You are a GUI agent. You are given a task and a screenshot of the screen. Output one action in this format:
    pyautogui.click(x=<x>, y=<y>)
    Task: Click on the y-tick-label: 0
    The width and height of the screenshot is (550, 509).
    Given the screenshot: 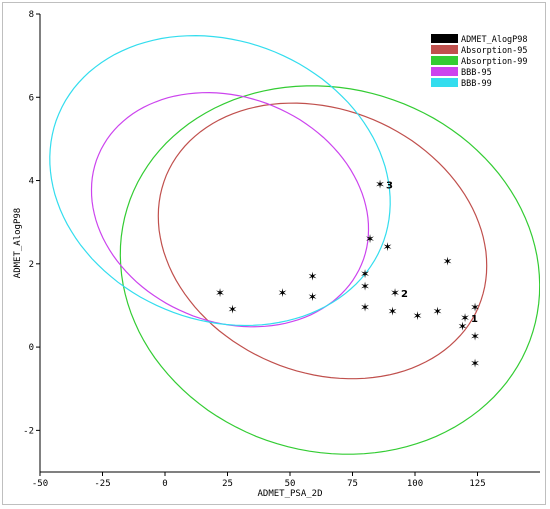 What is the action you would take?
    pyautogui.click(x=31, y=348)
    